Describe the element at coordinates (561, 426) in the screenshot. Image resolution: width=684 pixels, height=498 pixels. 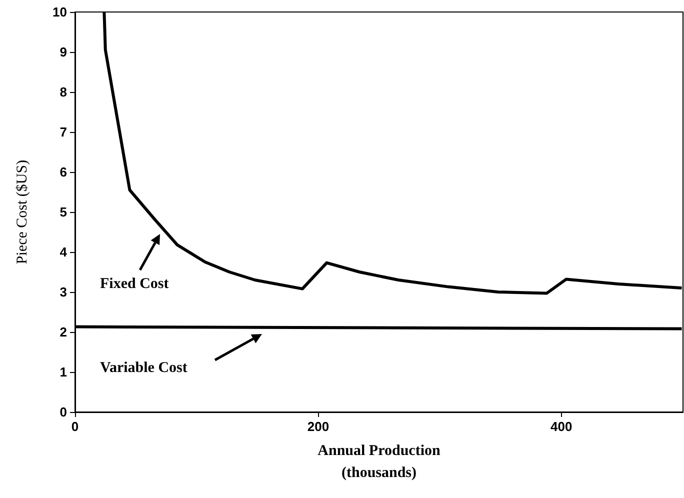
I see `x-tick-label: 400` at that location.